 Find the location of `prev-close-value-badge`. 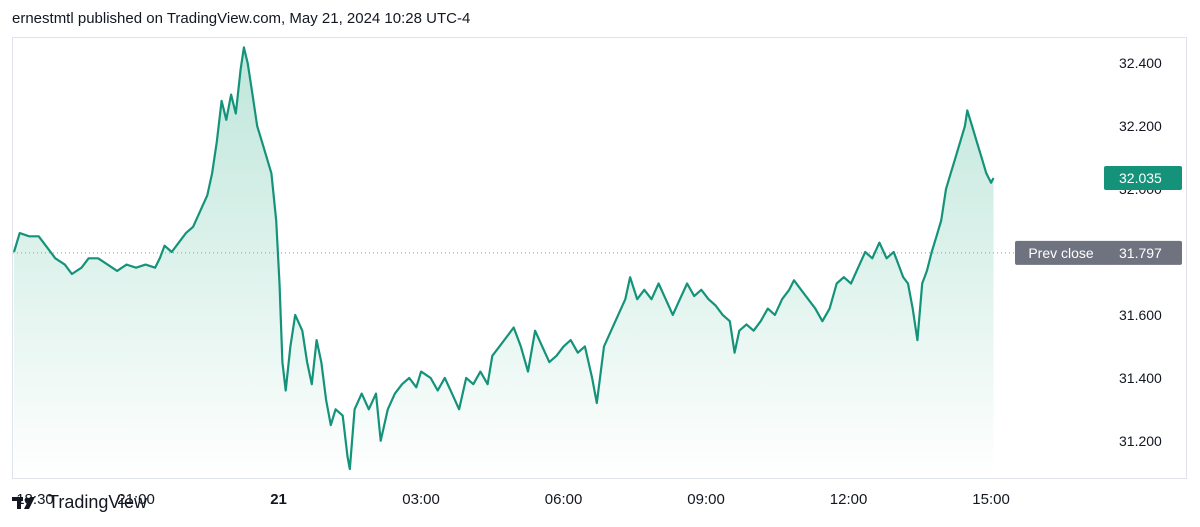

prev-close-value-badge is located at coordinates (1143, 252).